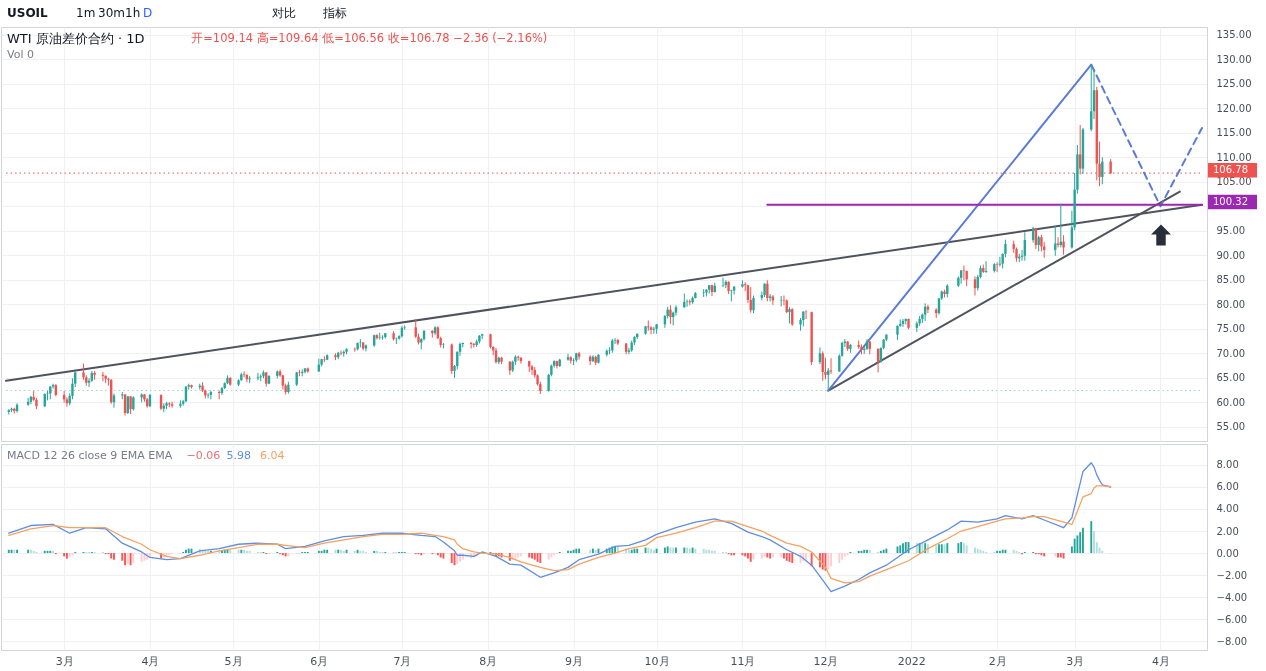  I want to click on x-tick-label: 7月, so click(402, 661).